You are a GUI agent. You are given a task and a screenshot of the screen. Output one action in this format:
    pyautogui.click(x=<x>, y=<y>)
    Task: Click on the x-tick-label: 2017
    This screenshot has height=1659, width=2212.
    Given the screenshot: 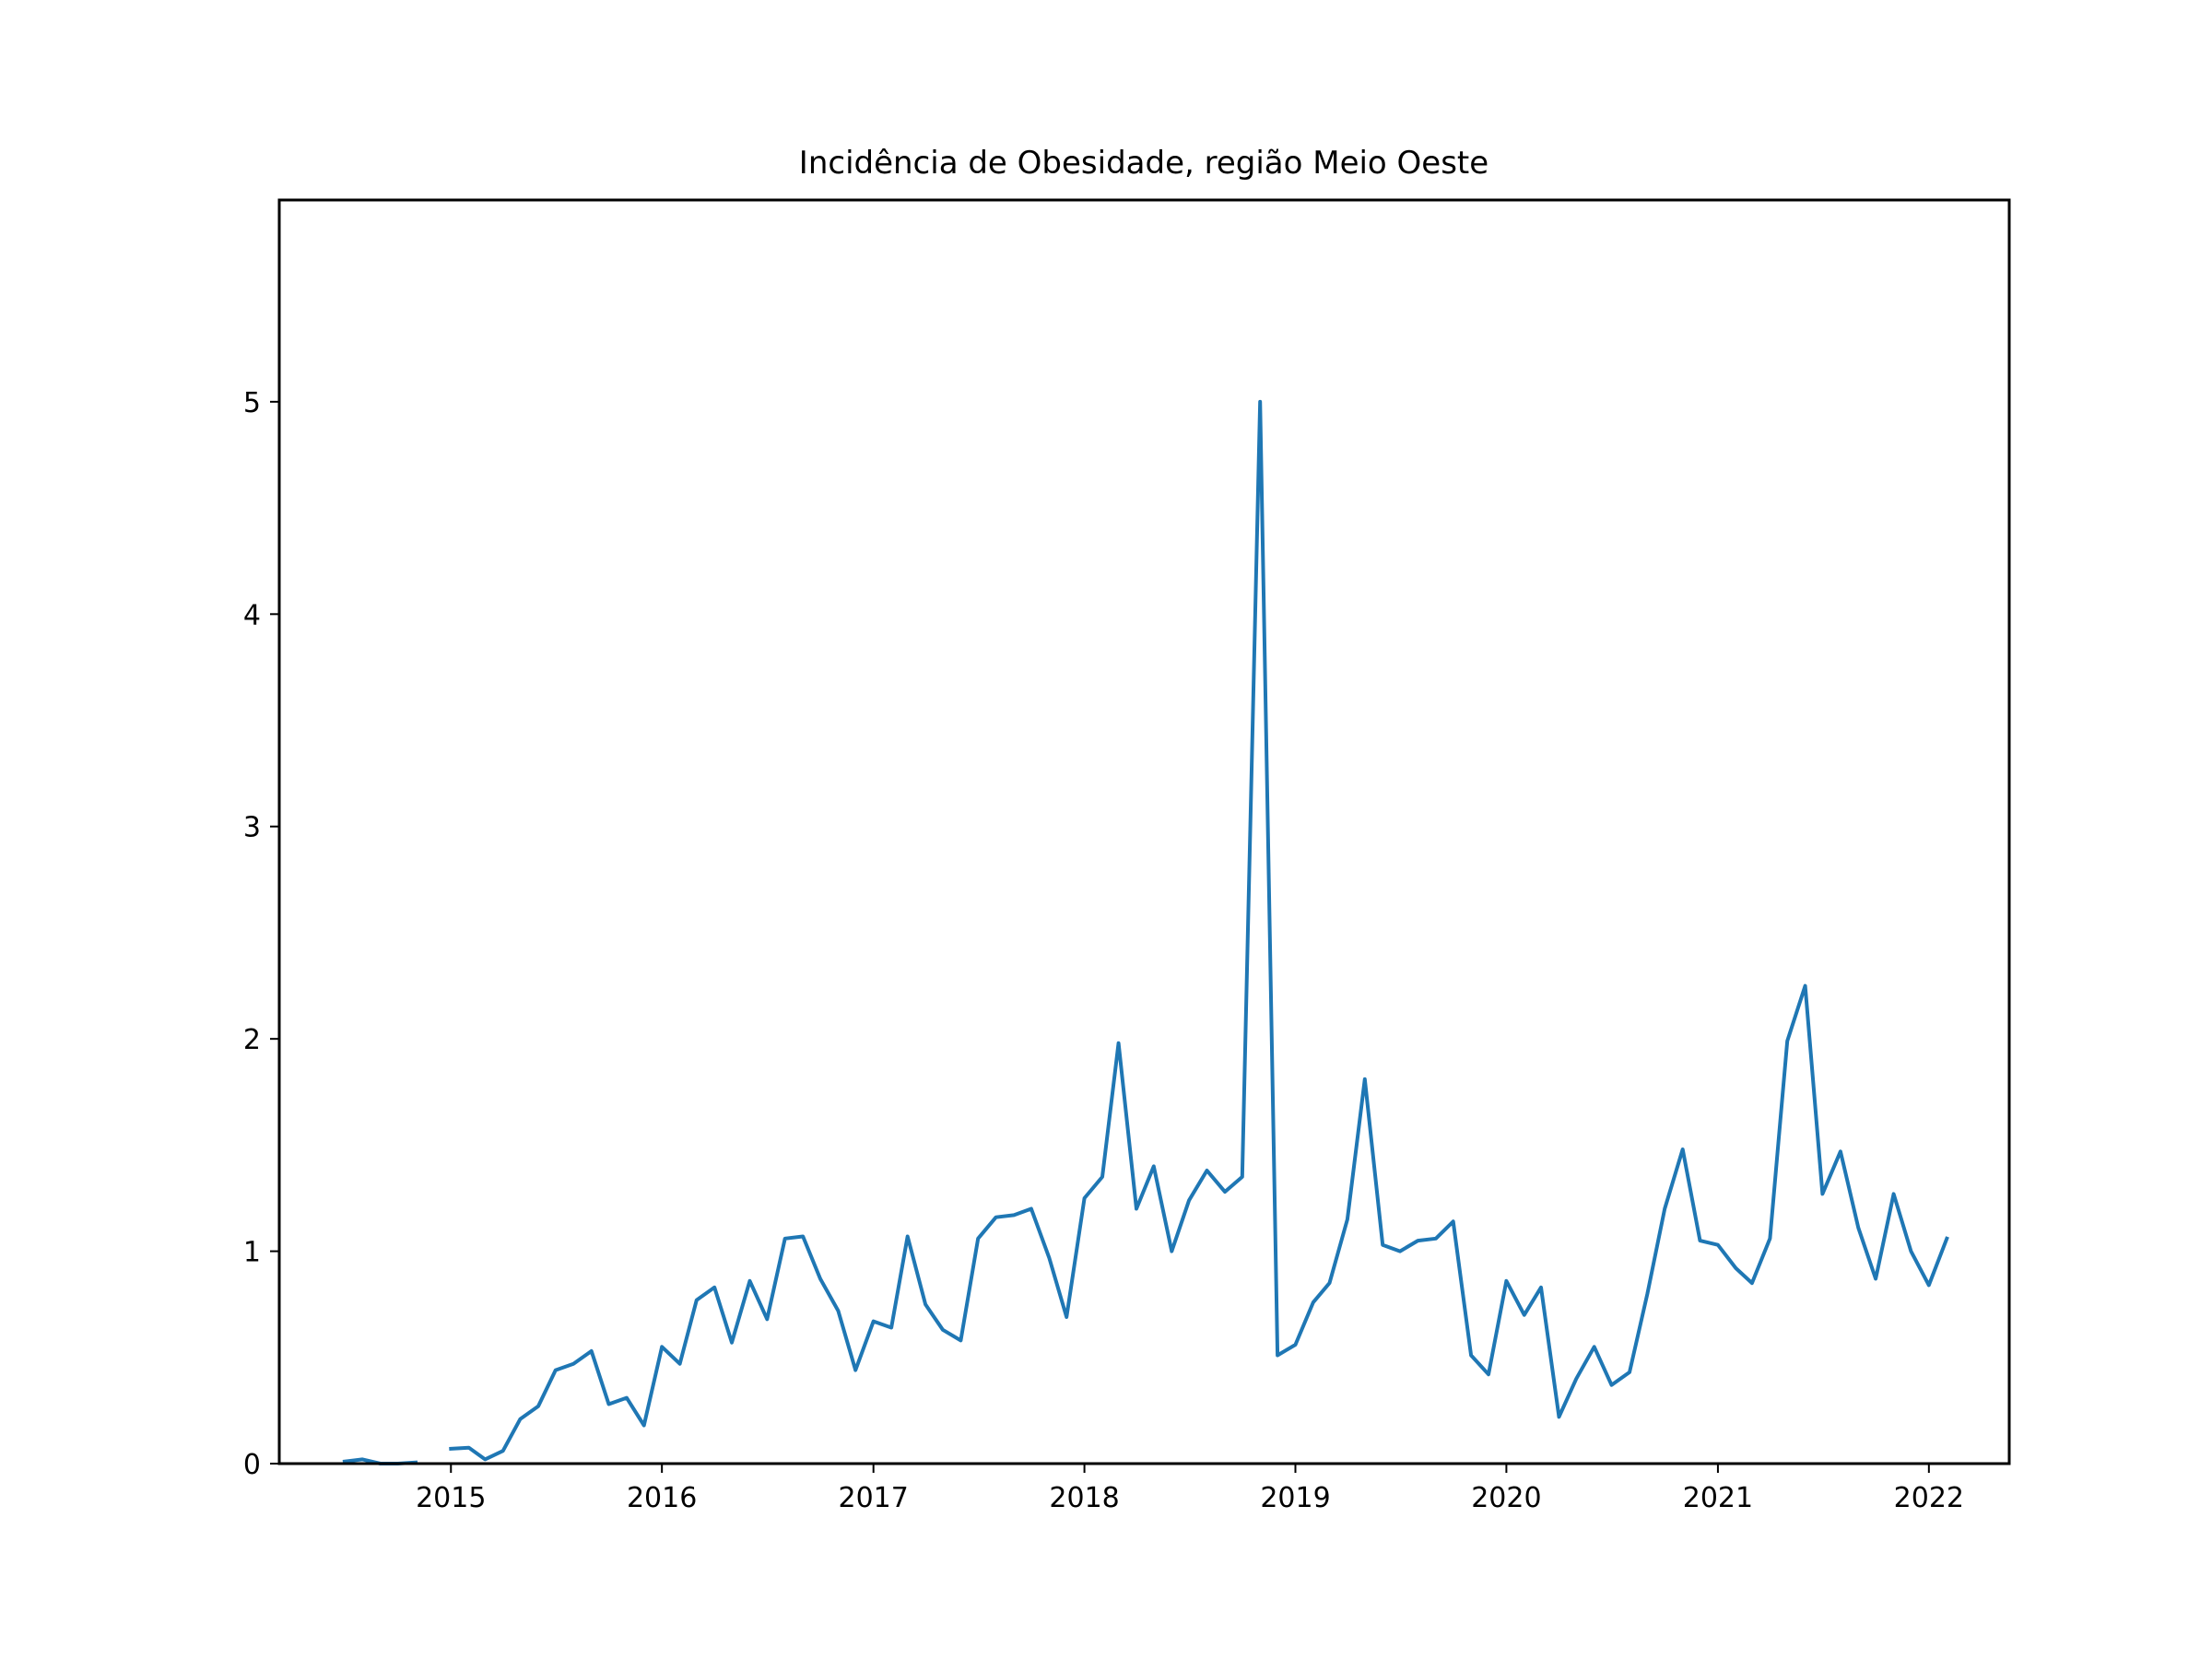 What is the action you would take?
    pyautogui.click(x=874, y=1498)
    